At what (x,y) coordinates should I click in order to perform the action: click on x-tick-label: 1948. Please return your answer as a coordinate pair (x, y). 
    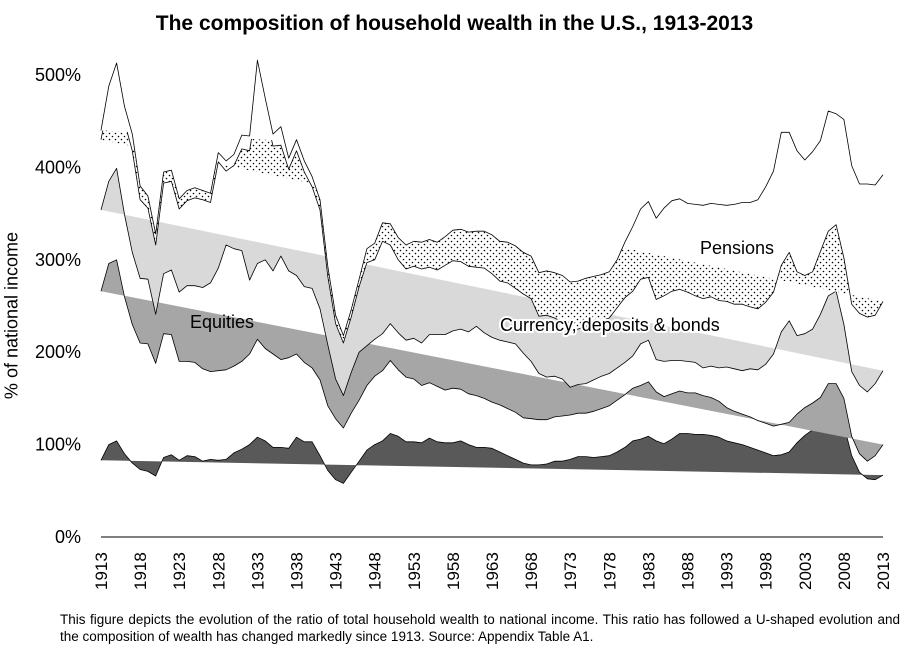
    Looking at the image, I should click on (375, 571).